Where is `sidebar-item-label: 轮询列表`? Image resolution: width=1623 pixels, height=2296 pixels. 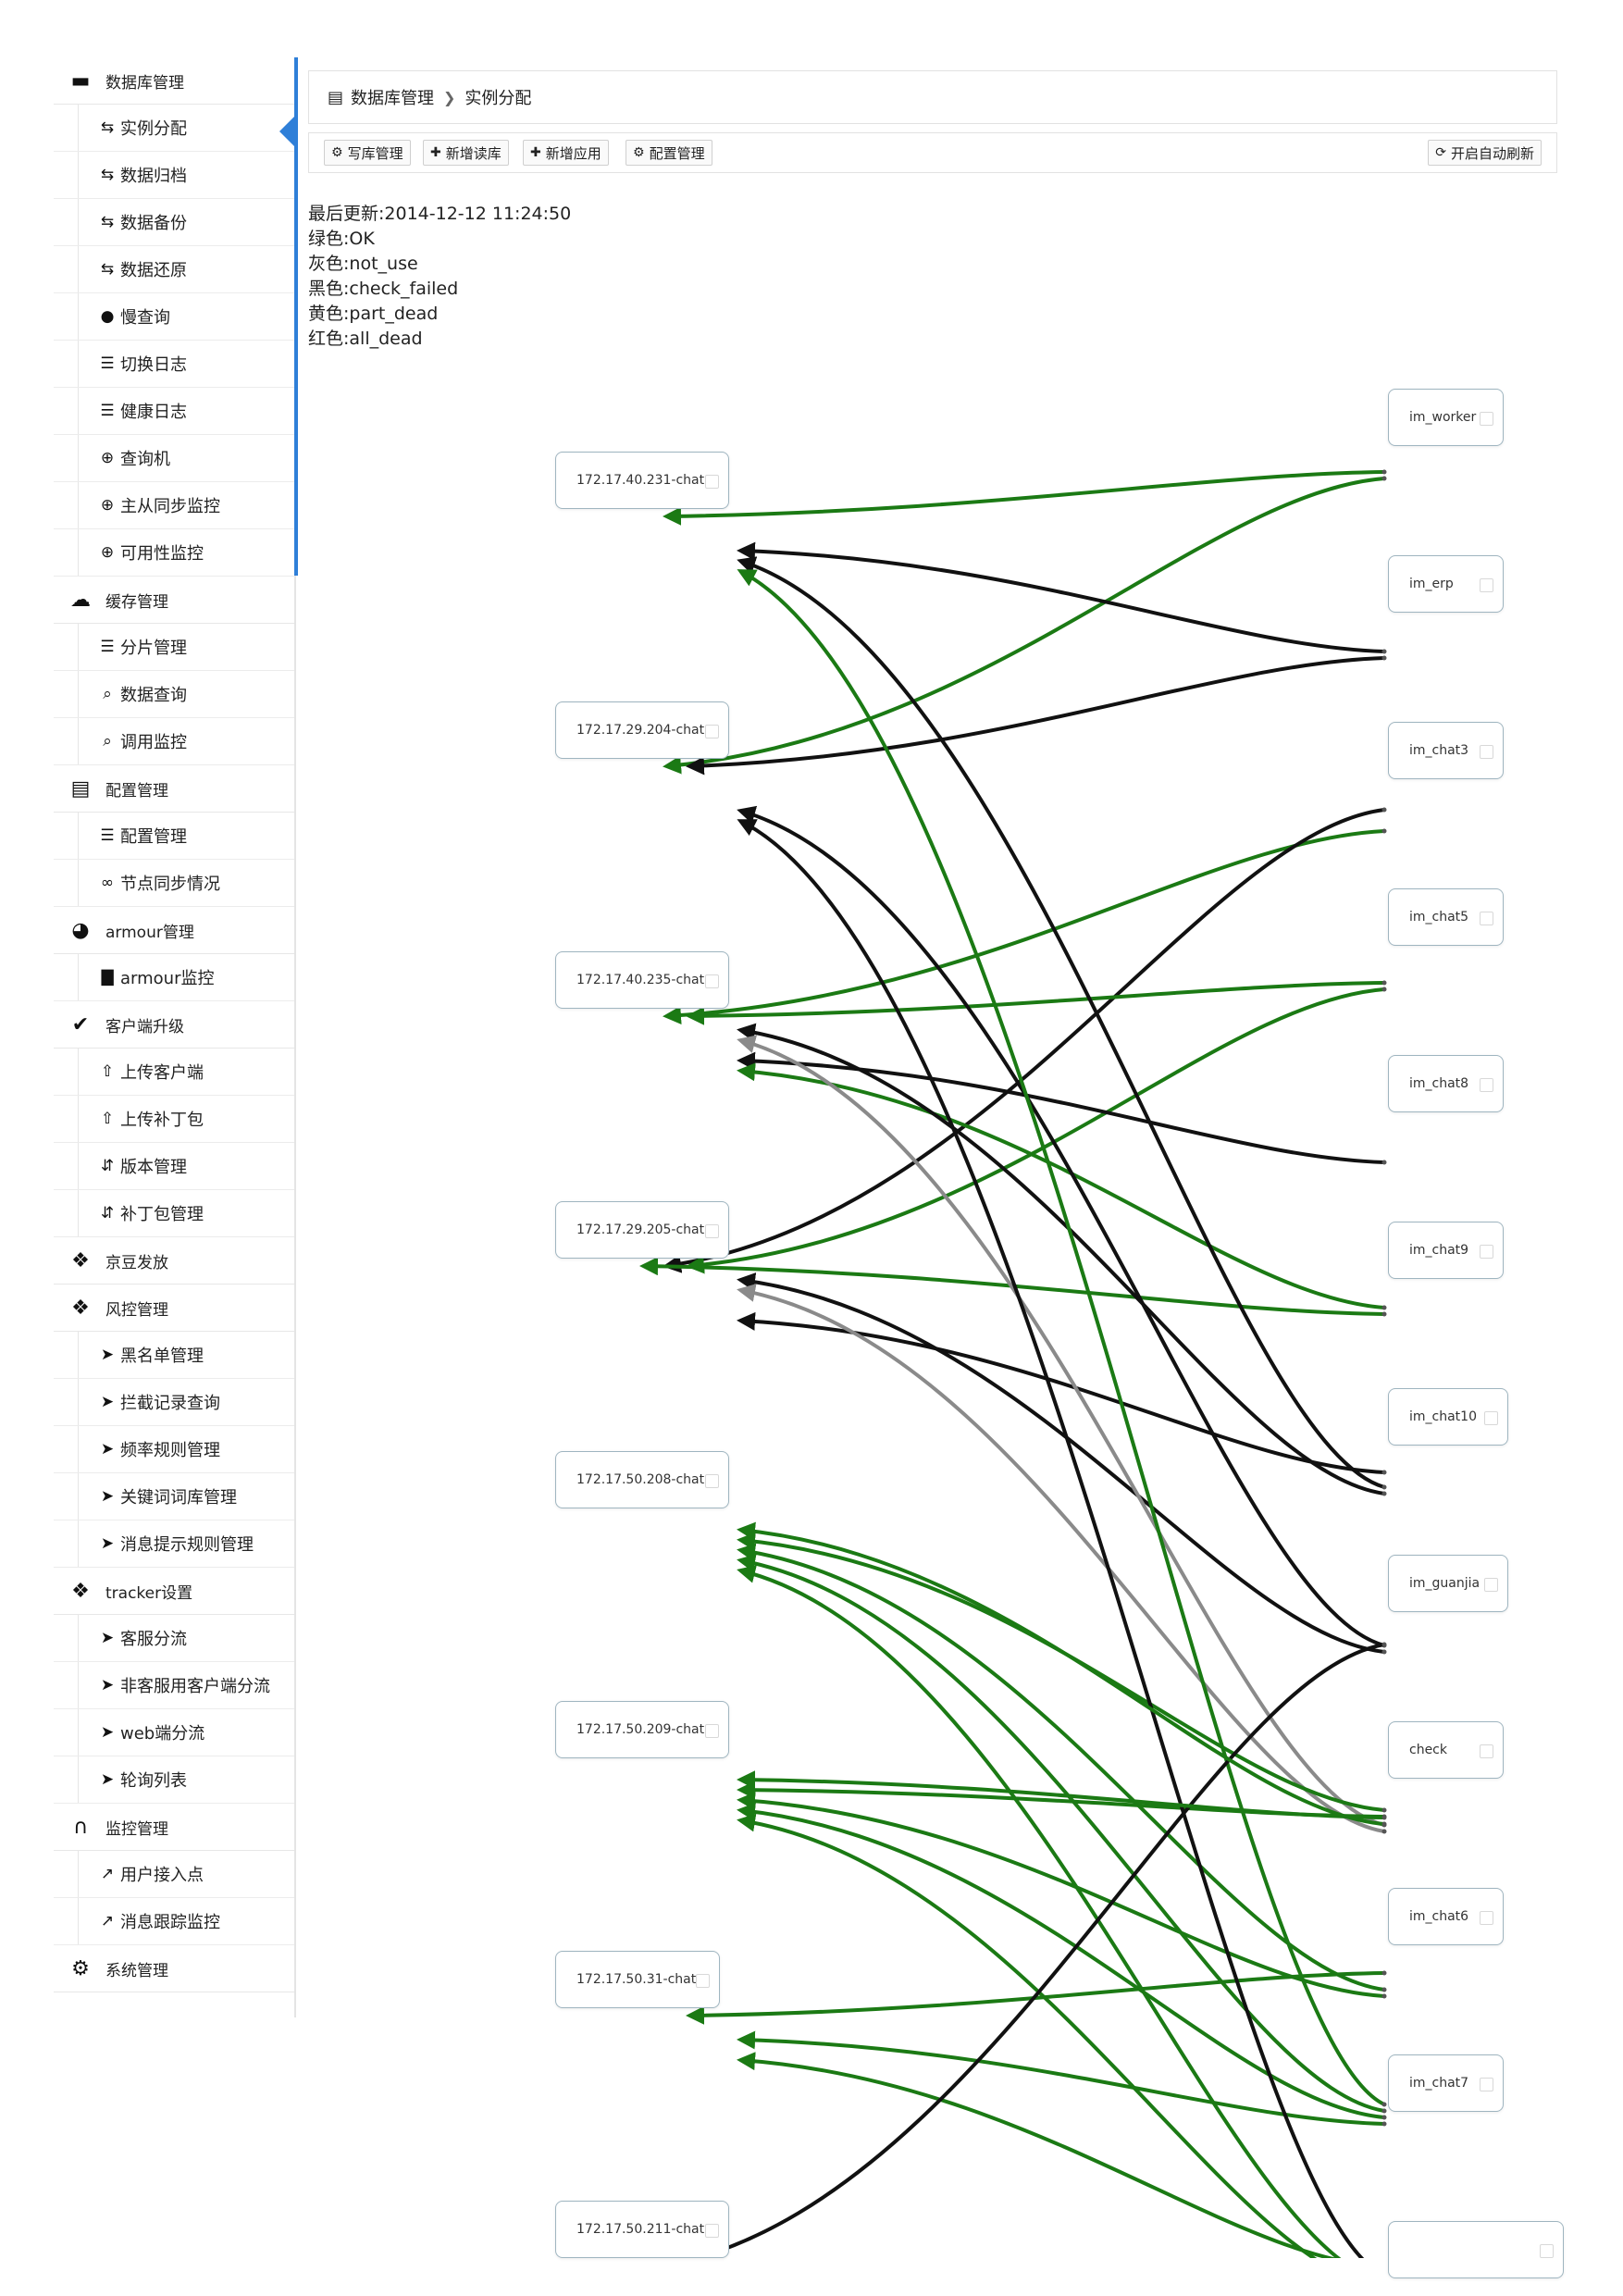 sidebar-item-label: 轮询列表 is located at coordinates (153, 1781).